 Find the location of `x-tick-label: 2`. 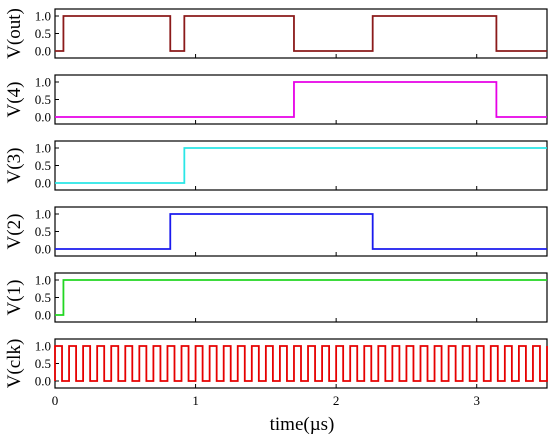

x-tick-label: 2 is located at coordinates (336, 400).